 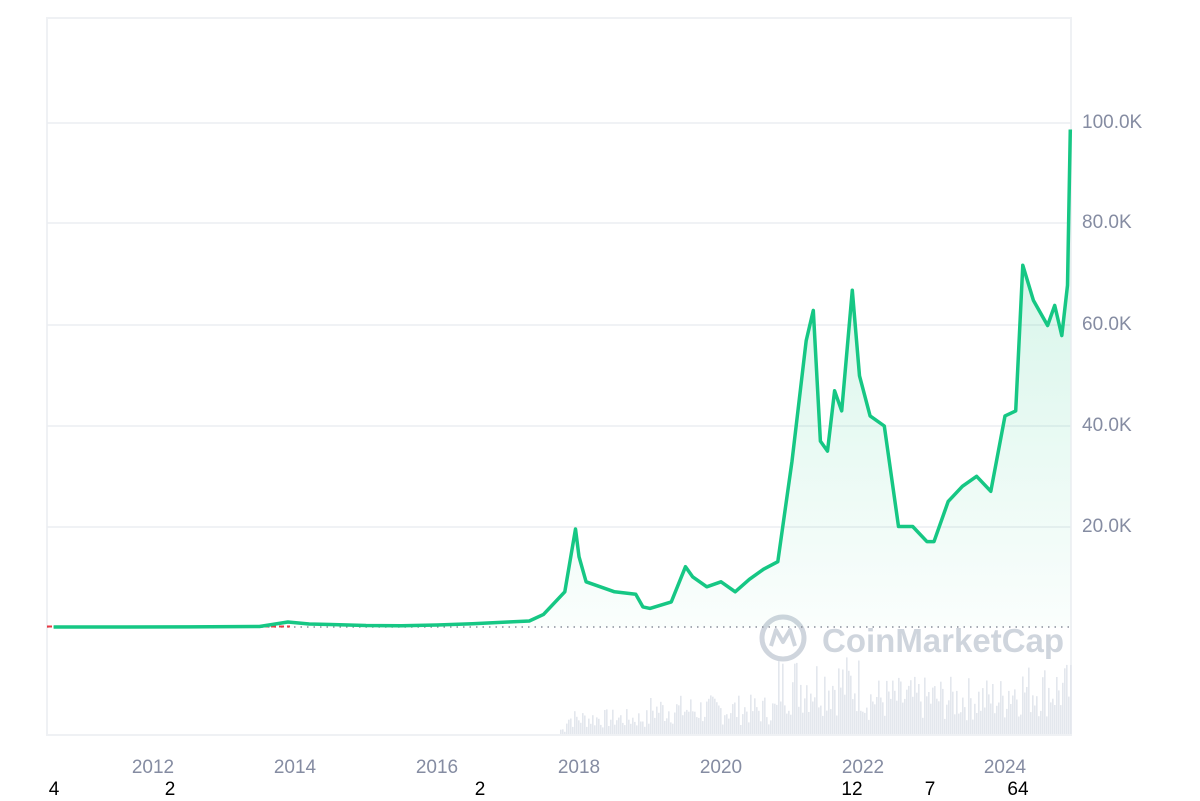 I want to click on x-tick-label: 2018, so click(x=579, y=767).